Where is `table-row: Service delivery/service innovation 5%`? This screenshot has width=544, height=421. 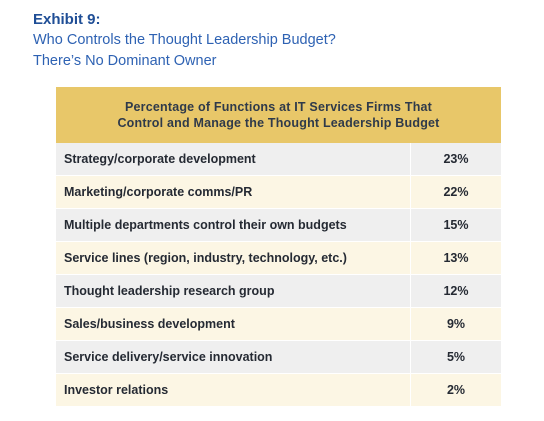
table-row: Service delivery/service innovation 5% is located at coordinates (278, 357).